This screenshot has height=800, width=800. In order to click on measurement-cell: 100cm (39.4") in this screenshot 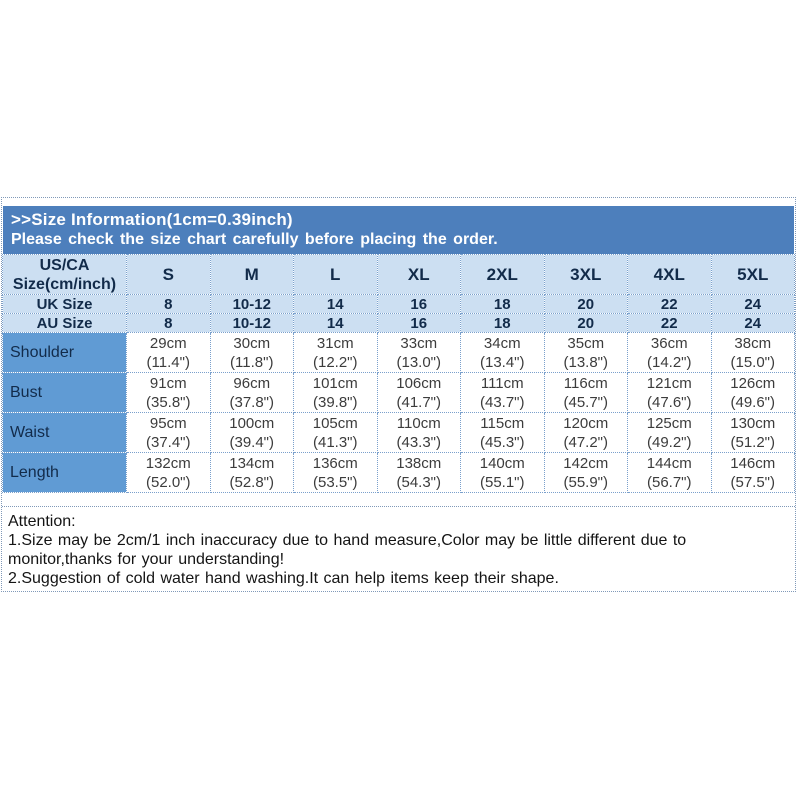, I will do `click(251, 432)`.